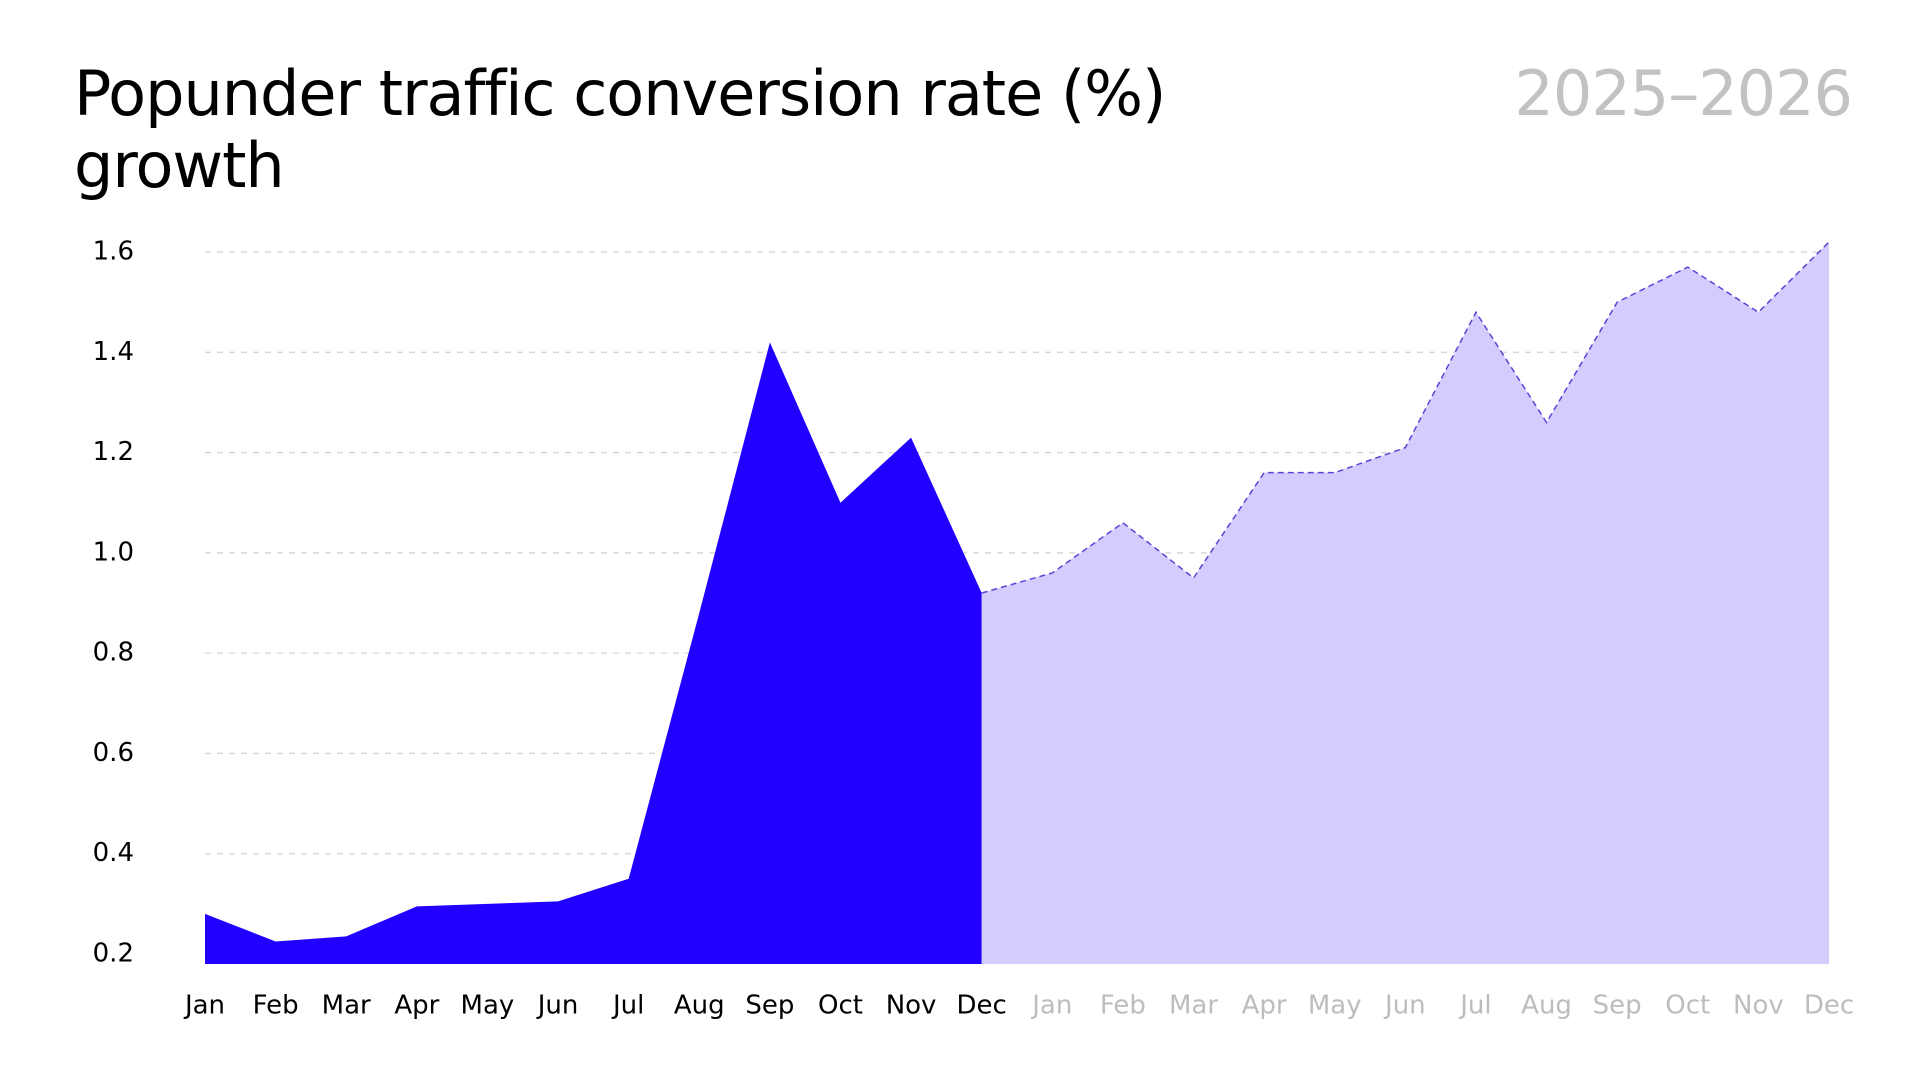 Image resolution: width=1920 pixels, height=1080 pixels. Describe the element at coordinates (113, 352) in the screenshot. I see `y-tick-label: 1.4` at that location.